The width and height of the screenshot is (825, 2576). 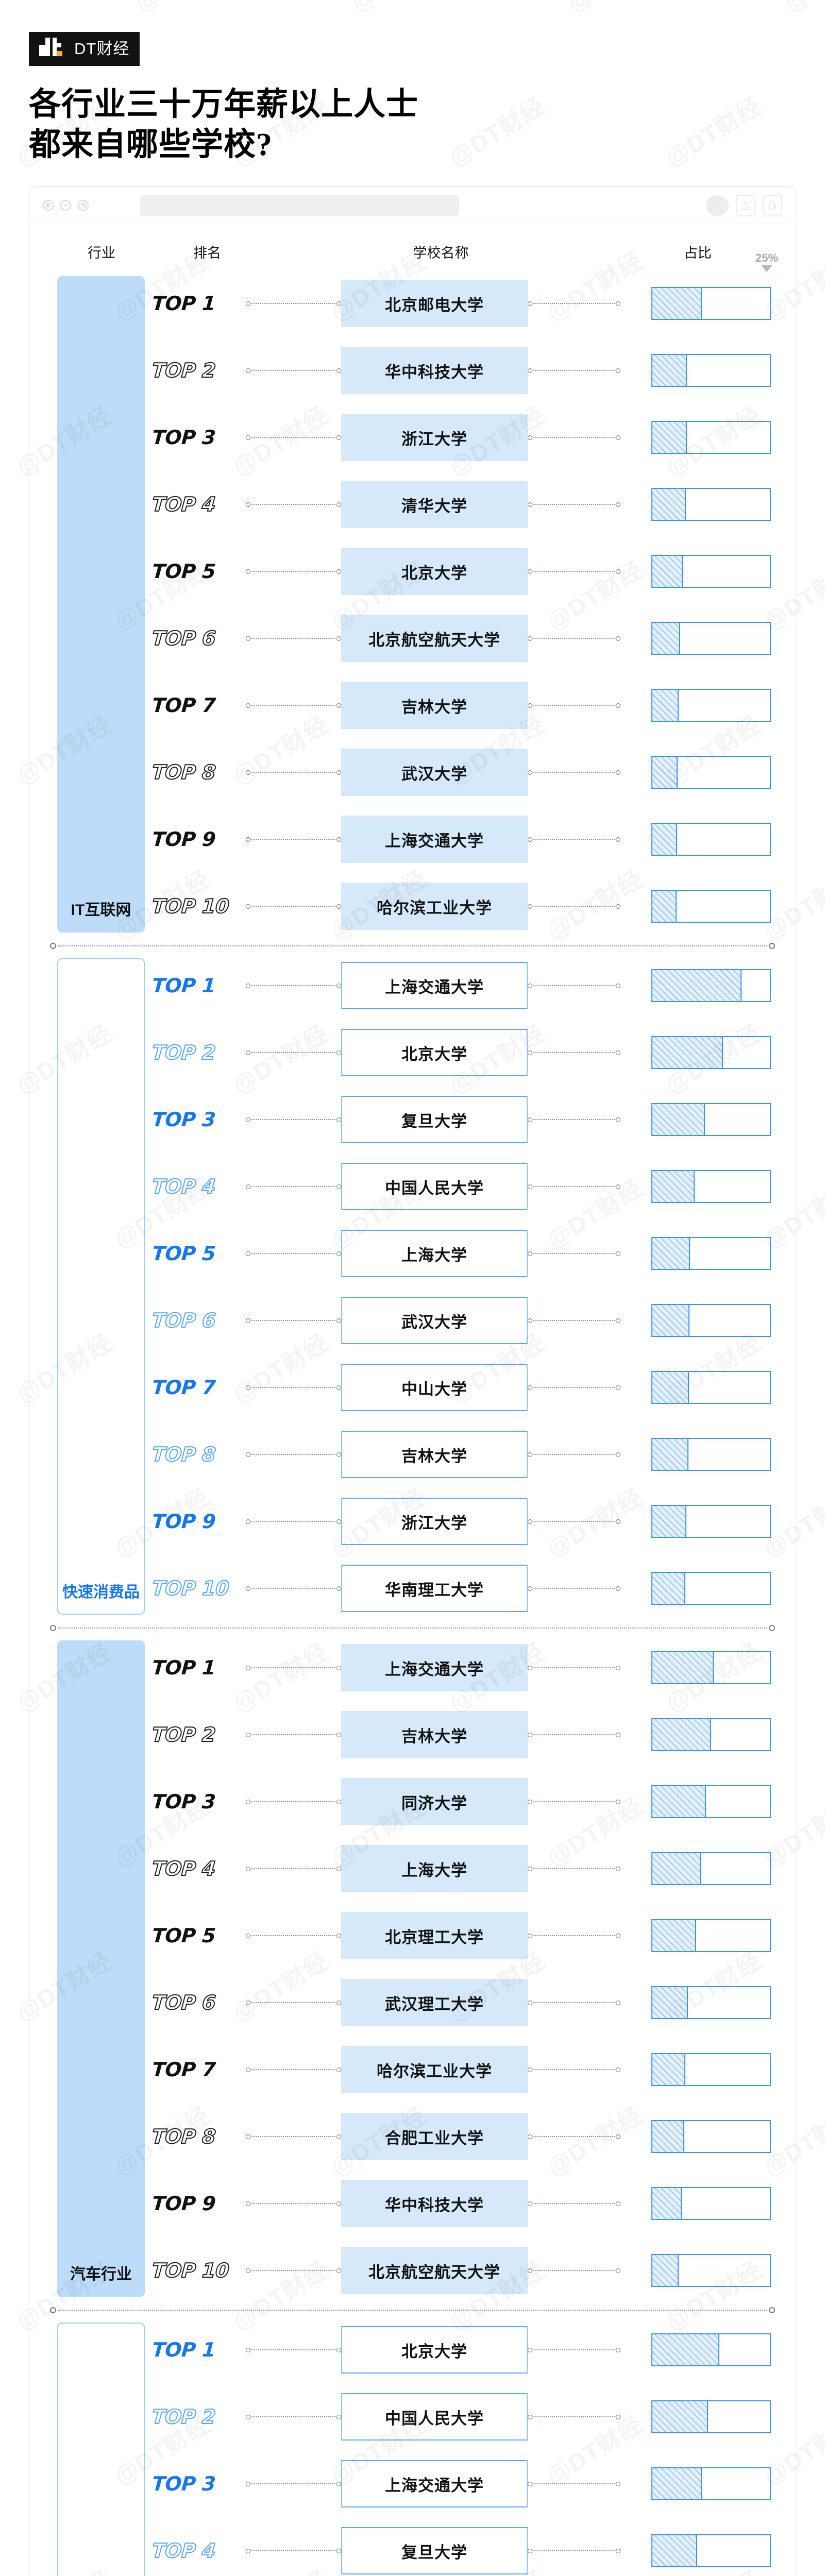 I want to click on share-icon, so click(x=745, y=205).